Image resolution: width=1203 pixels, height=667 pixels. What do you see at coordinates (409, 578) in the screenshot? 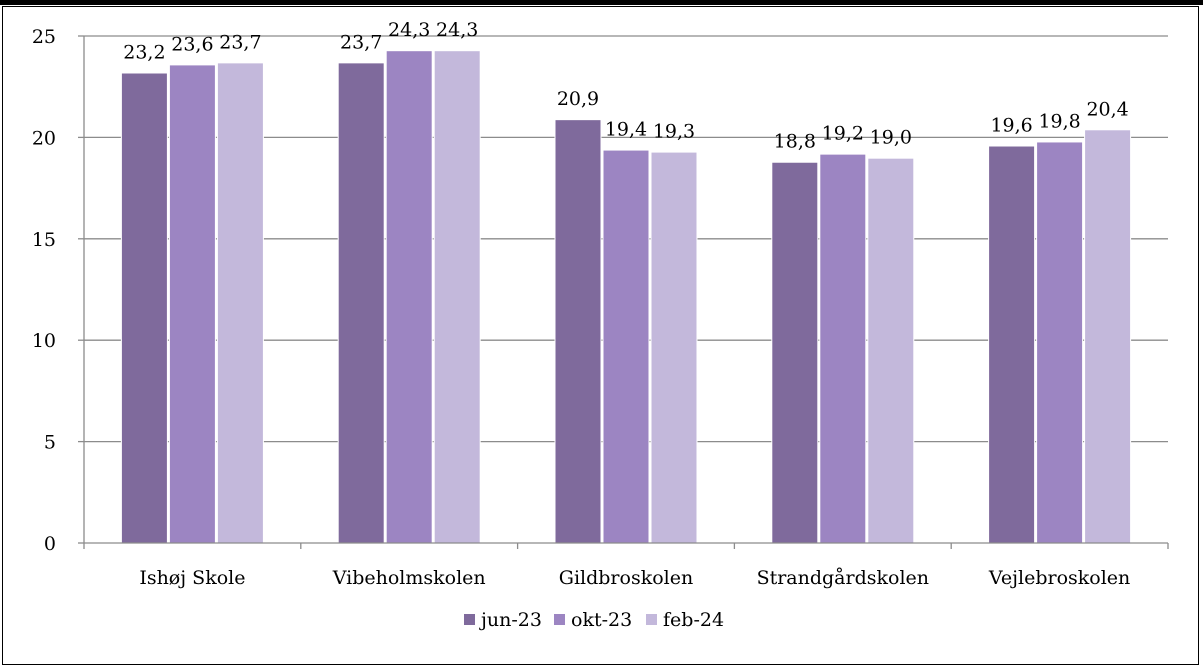
I see `x-tick-label: Vibeholmskolen` at bounding box center [409, 578].